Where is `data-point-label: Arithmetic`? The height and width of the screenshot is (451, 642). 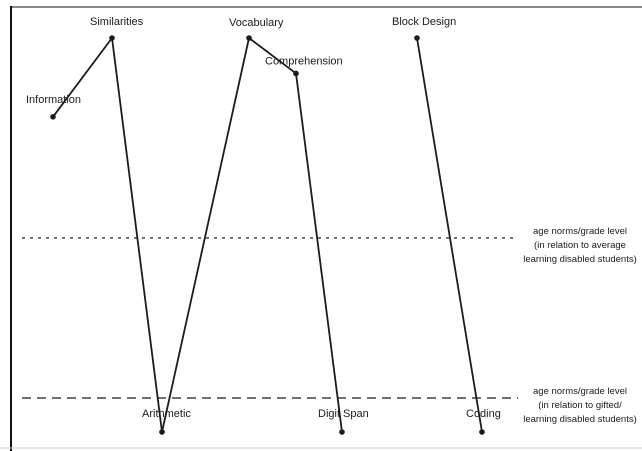
data-point-label: Arithmetic is located at coordinates (166, 414).